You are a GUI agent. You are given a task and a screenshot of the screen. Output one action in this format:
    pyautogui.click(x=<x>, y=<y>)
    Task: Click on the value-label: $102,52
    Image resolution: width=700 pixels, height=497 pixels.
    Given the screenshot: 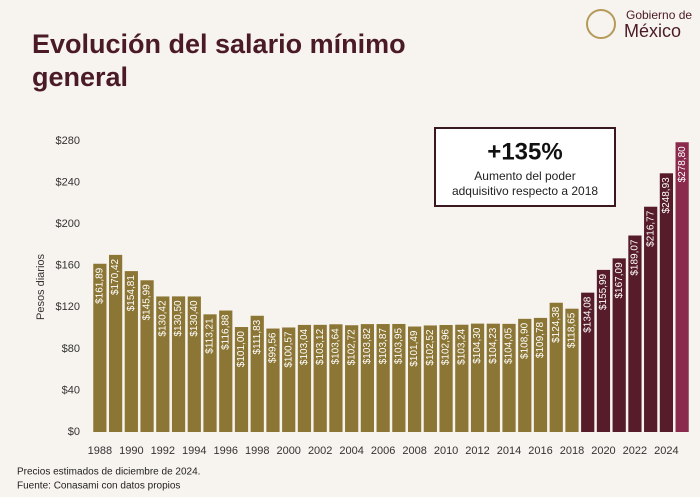 What is the action you would take?
    pyautogui.click(x=430, y=347)
    